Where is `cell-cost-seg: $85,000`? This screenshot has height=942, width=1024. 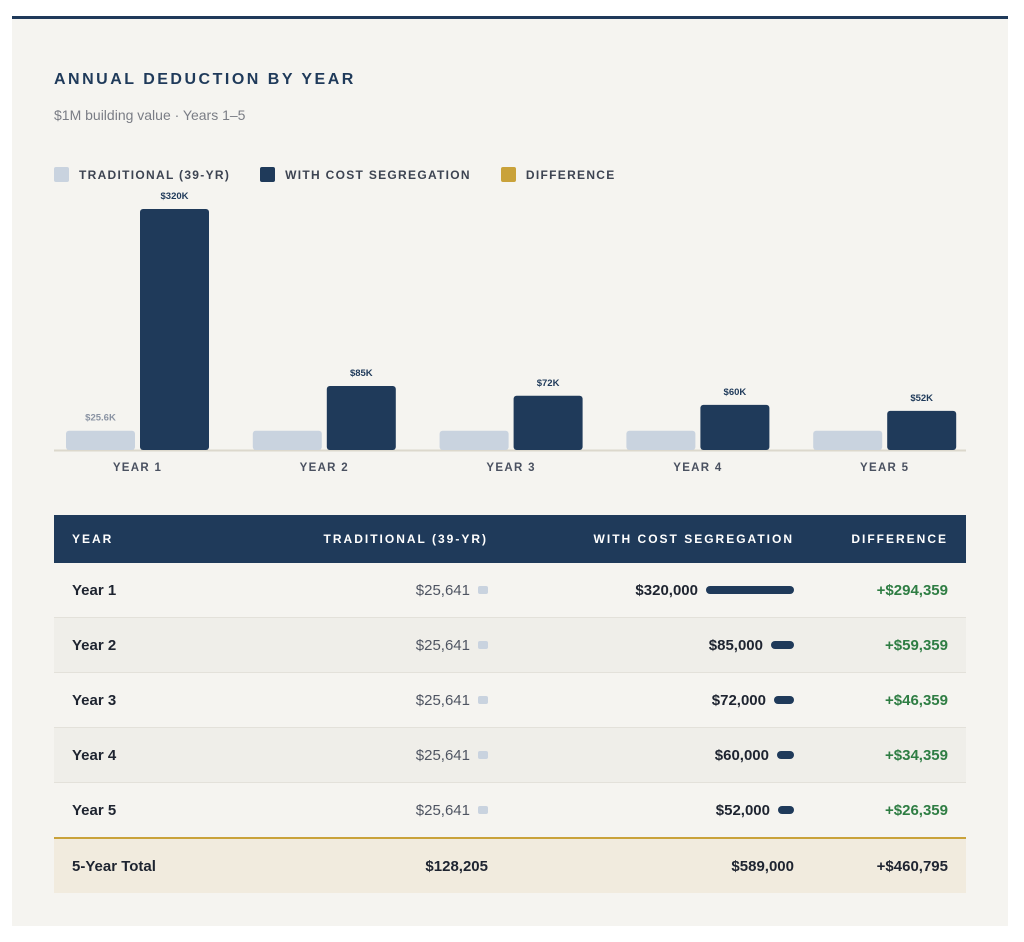 cell-cost-seg: $85,000 is located at coordinates (659, 645).